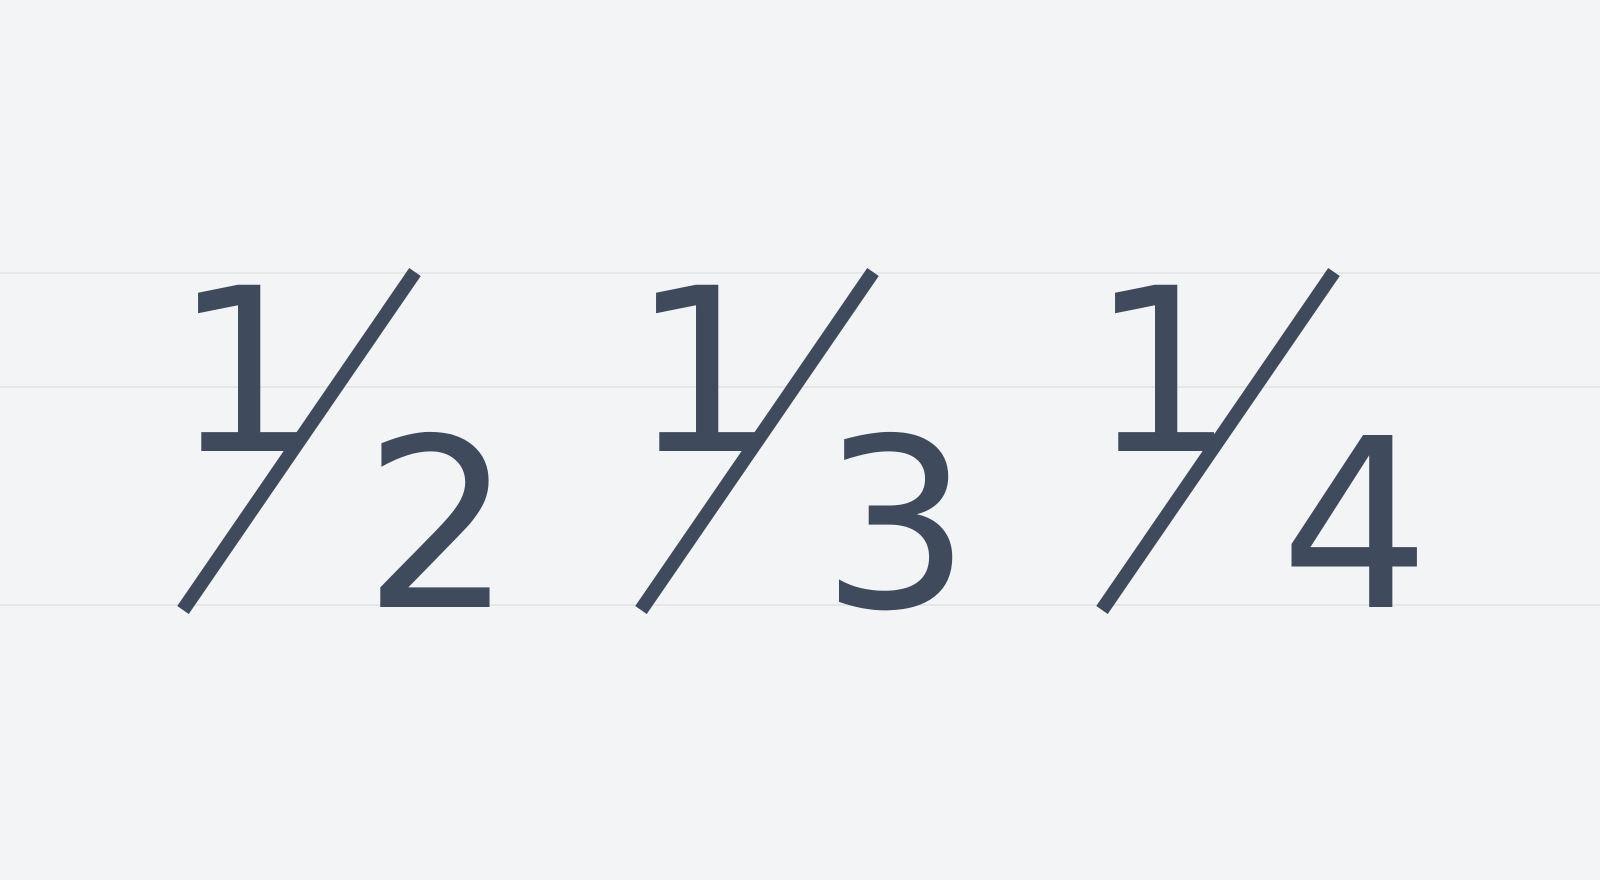  Describe the element at coordinates (896, 525) in the screenshot. I see `denominator: 3` at that location.